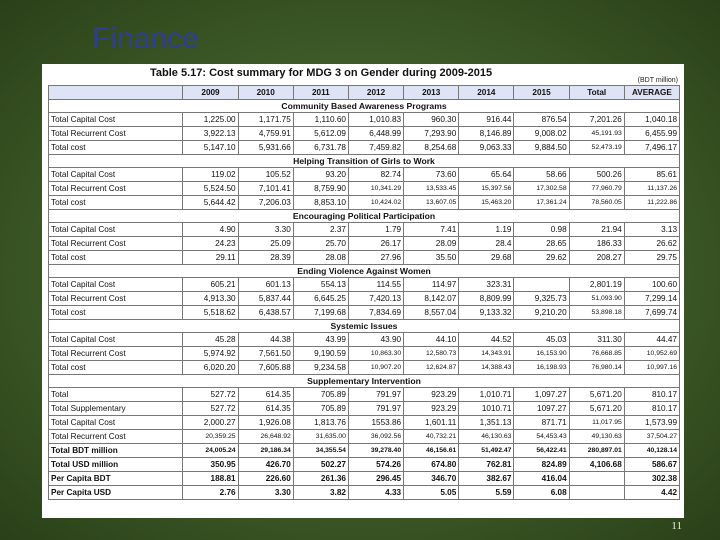 The height and width of the screenshot is (540, 720). What do you see at coordinates (320, 464) in the screenshot?
I see `totals-cell: 502.27` at bounding box center [320, 464].